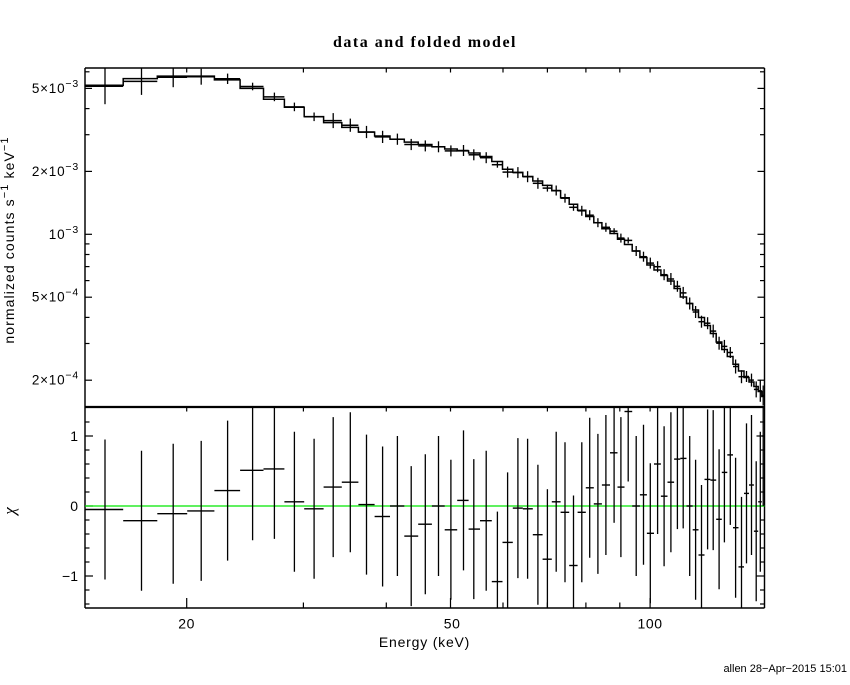 The width and height of the screenshot is (850, 685). I want to click on svg-text: 20, so click(186, 624).